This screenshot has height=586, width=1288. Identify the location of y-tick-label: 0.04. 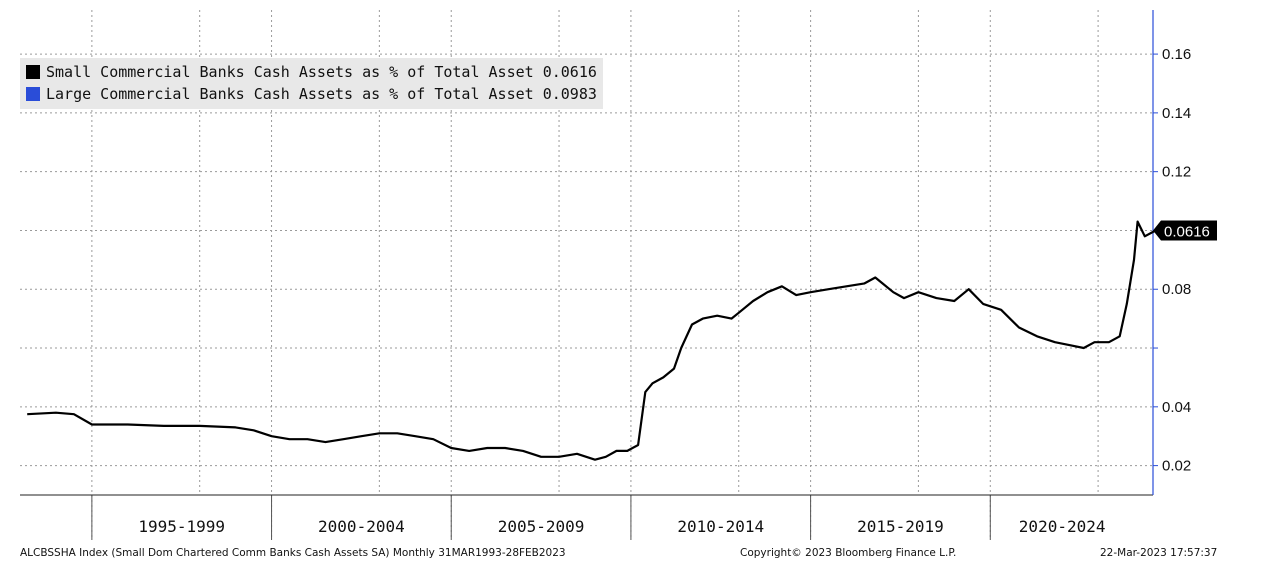
(1176, 407).